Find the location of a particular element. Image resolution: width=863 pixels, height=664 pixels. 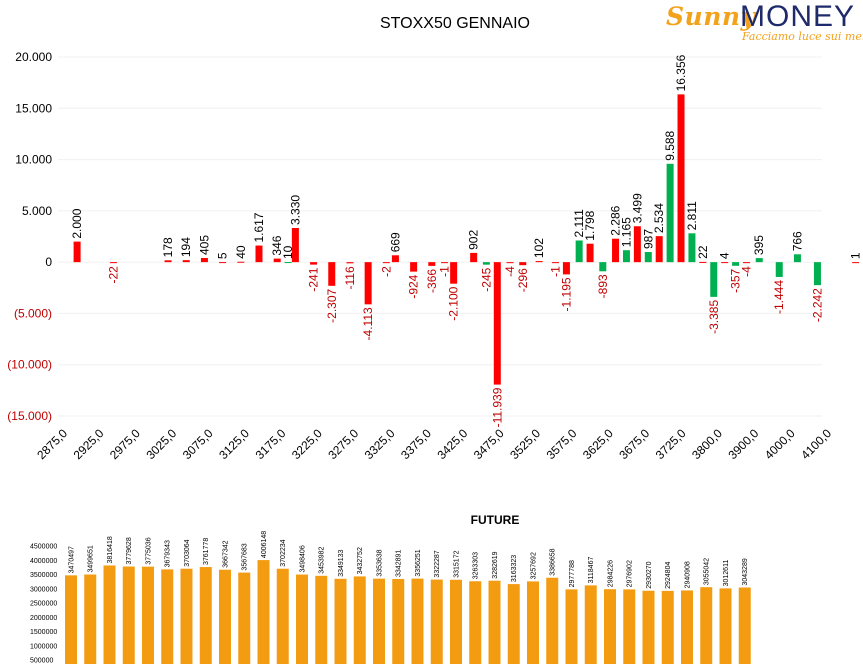

data-label: -4 is located at coordinates (510, 271).